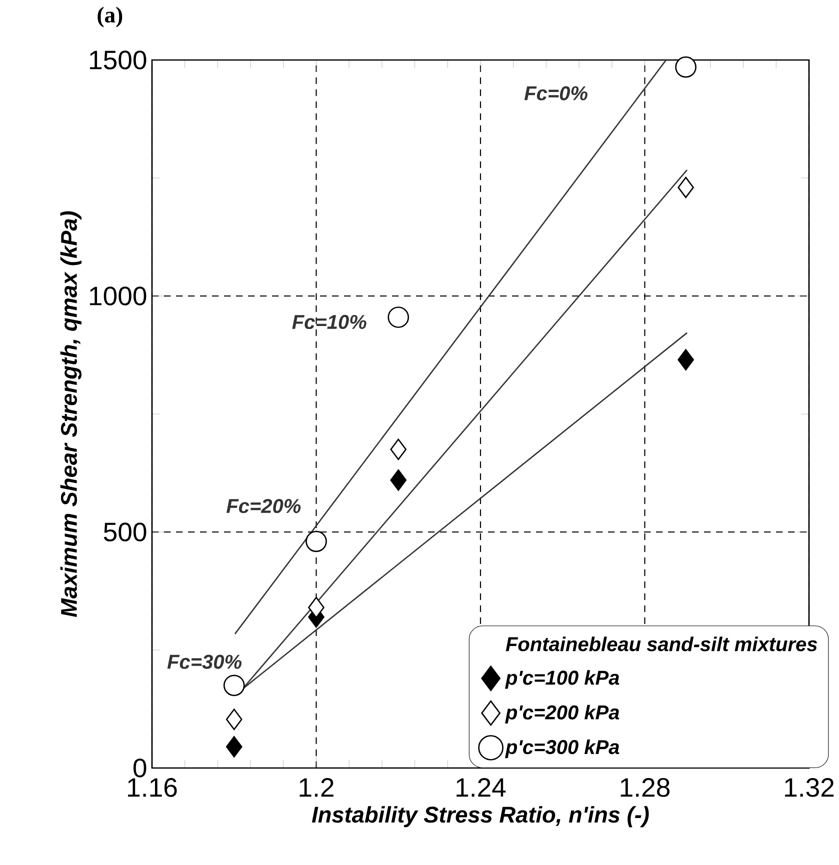 The height and width of the screenshot is (865, 839). I want to click on x-tick-label: 1.24, so click(481, 787).